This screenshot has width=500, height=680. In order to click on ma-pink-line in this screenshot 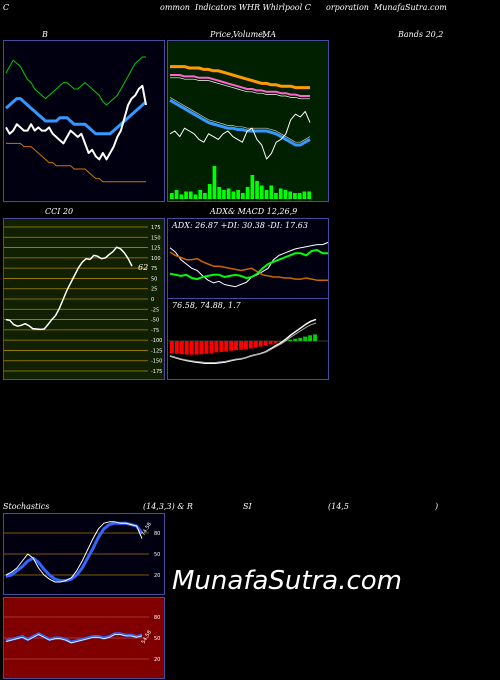, I will do `click(240, 85)`.